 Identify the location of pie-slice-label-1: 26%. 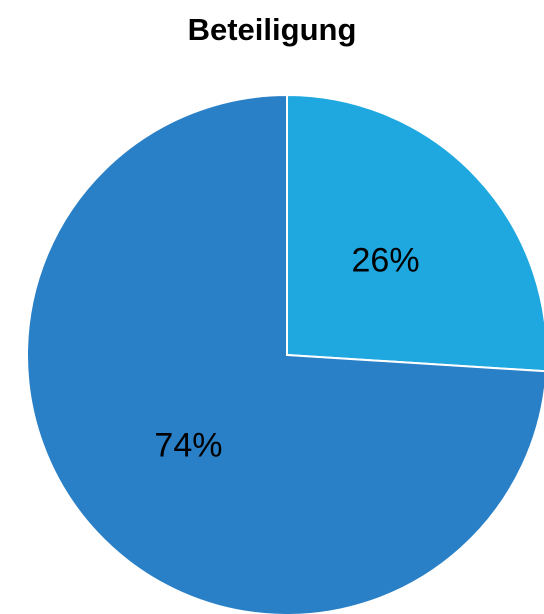
(386, 260).